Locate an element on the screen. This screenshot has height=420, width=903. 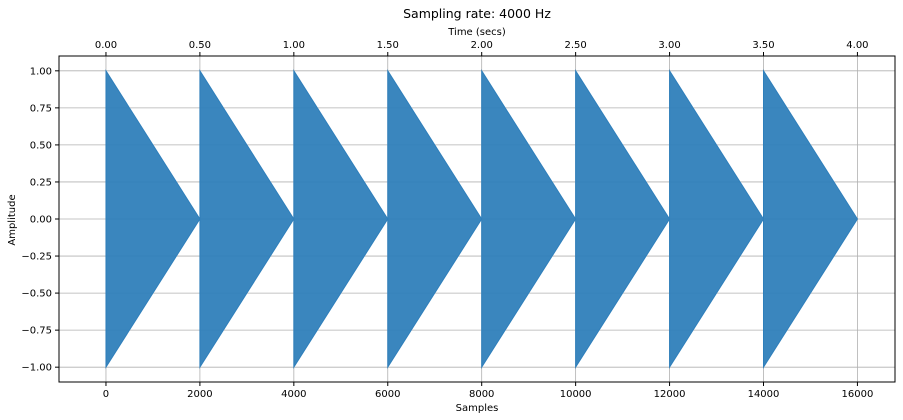
x-tick-label: 8000 is located at coordinates (481, 394).